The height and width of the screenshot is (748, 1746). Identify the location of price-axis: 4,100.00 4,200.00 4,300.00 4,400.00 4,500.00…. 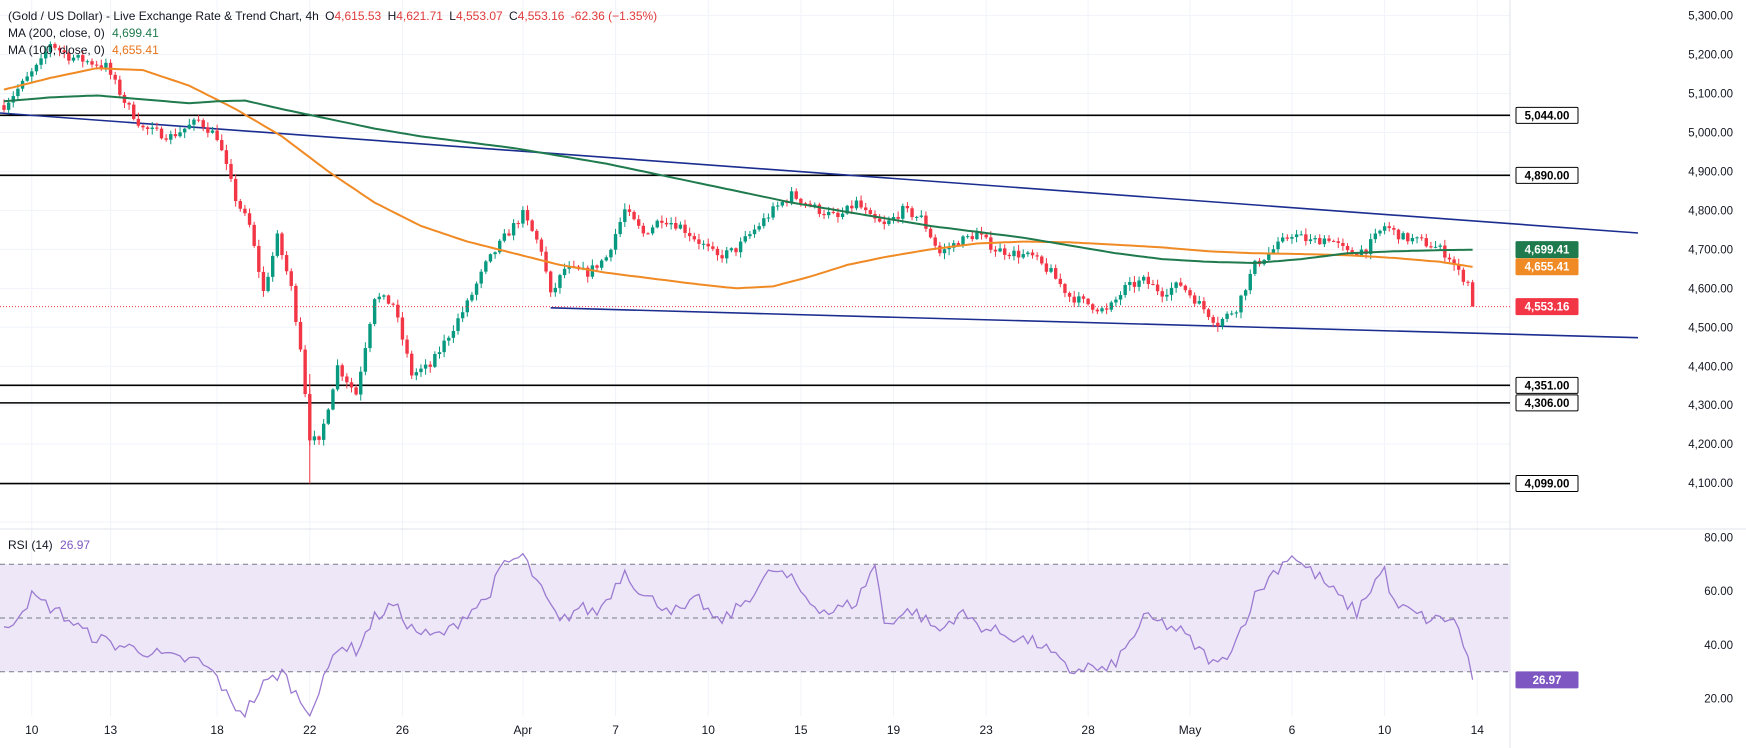
(1710, 358).